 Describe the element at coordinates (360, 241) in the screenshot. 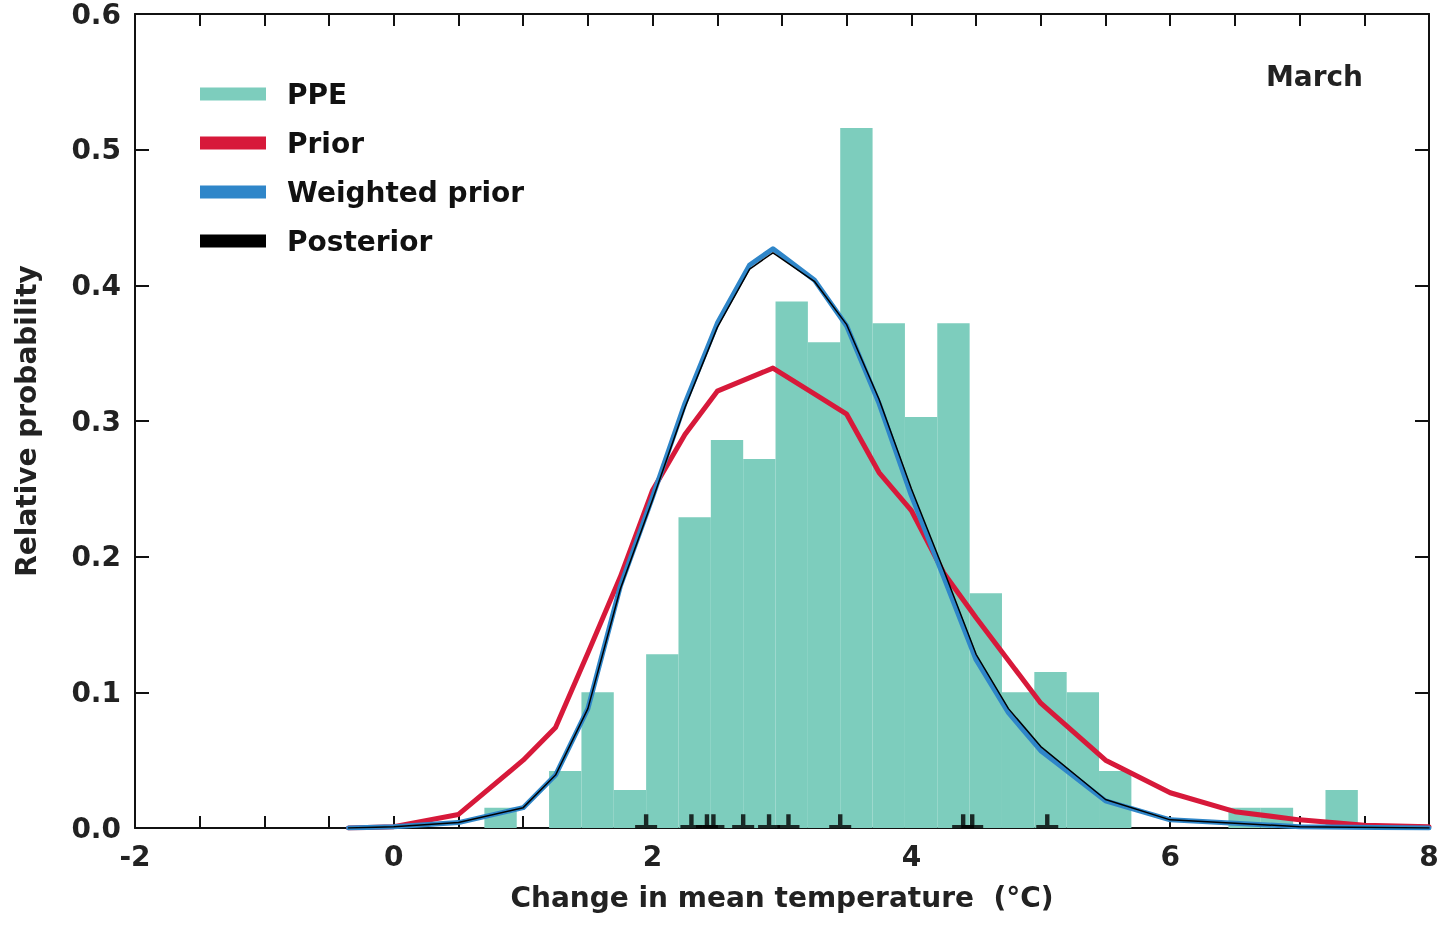

I see `legend-label: Posterior` at that location.